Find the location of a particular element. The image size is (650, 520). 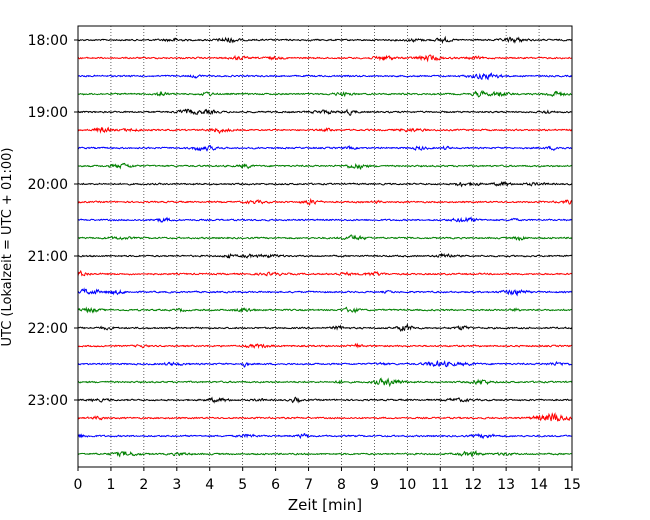

x-tick-label: 12 is located at coordinates (473, 485).